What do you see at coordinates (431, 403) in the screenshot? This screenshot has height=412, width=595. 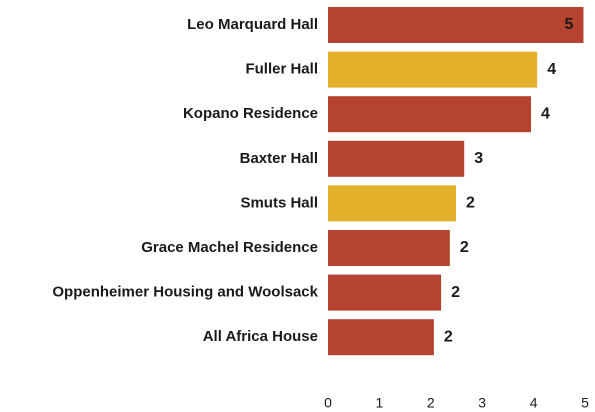 I see `x-tick-label: 2` at bounding box center [431, 403].